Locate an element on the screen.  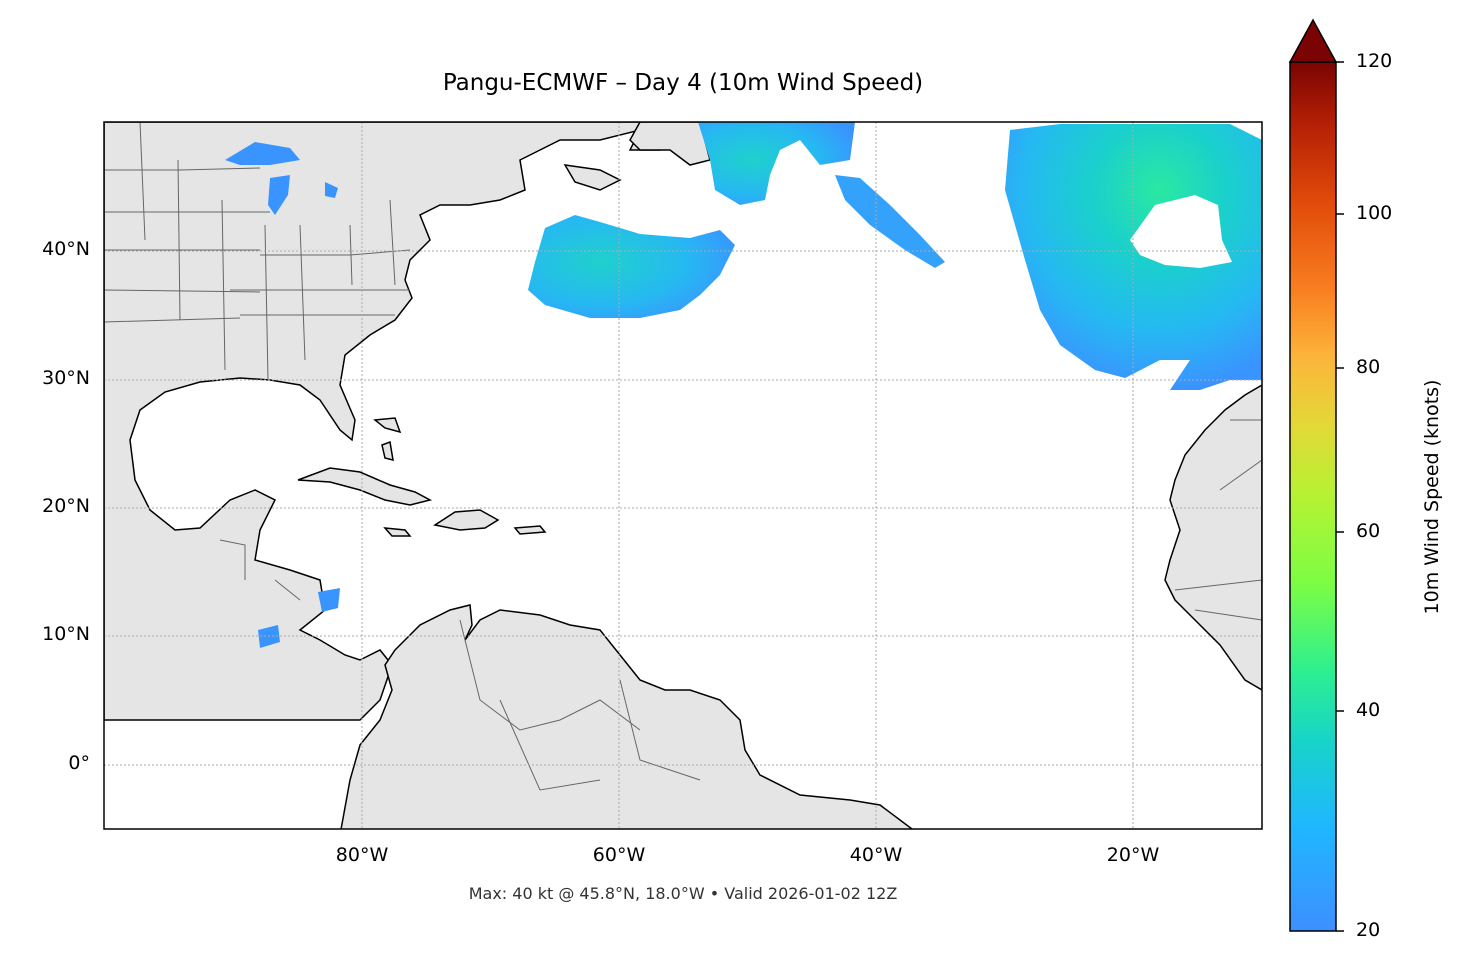
lon-tick-20w: 20°W is located at coordinates (1133, 855).